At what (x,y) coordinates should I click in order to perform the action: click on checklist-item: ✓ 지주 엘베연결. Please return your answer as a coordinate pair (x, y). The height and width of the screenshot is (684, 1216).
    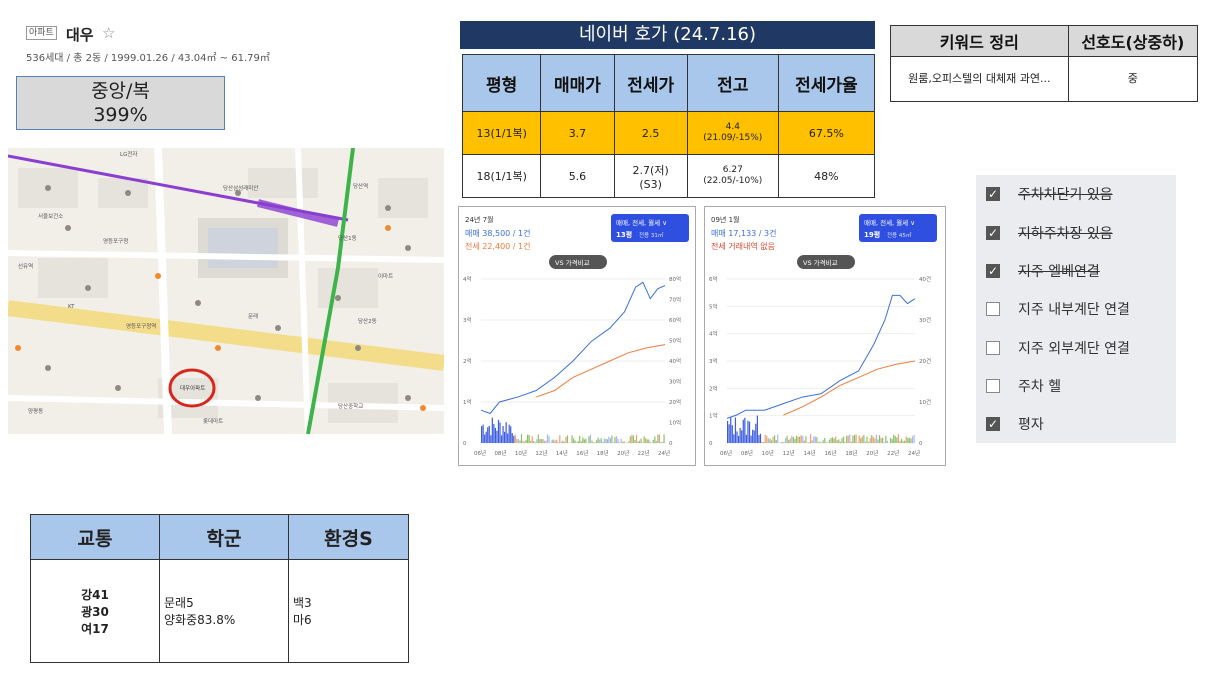
    Looking at the image, I should click on (1043, 271).